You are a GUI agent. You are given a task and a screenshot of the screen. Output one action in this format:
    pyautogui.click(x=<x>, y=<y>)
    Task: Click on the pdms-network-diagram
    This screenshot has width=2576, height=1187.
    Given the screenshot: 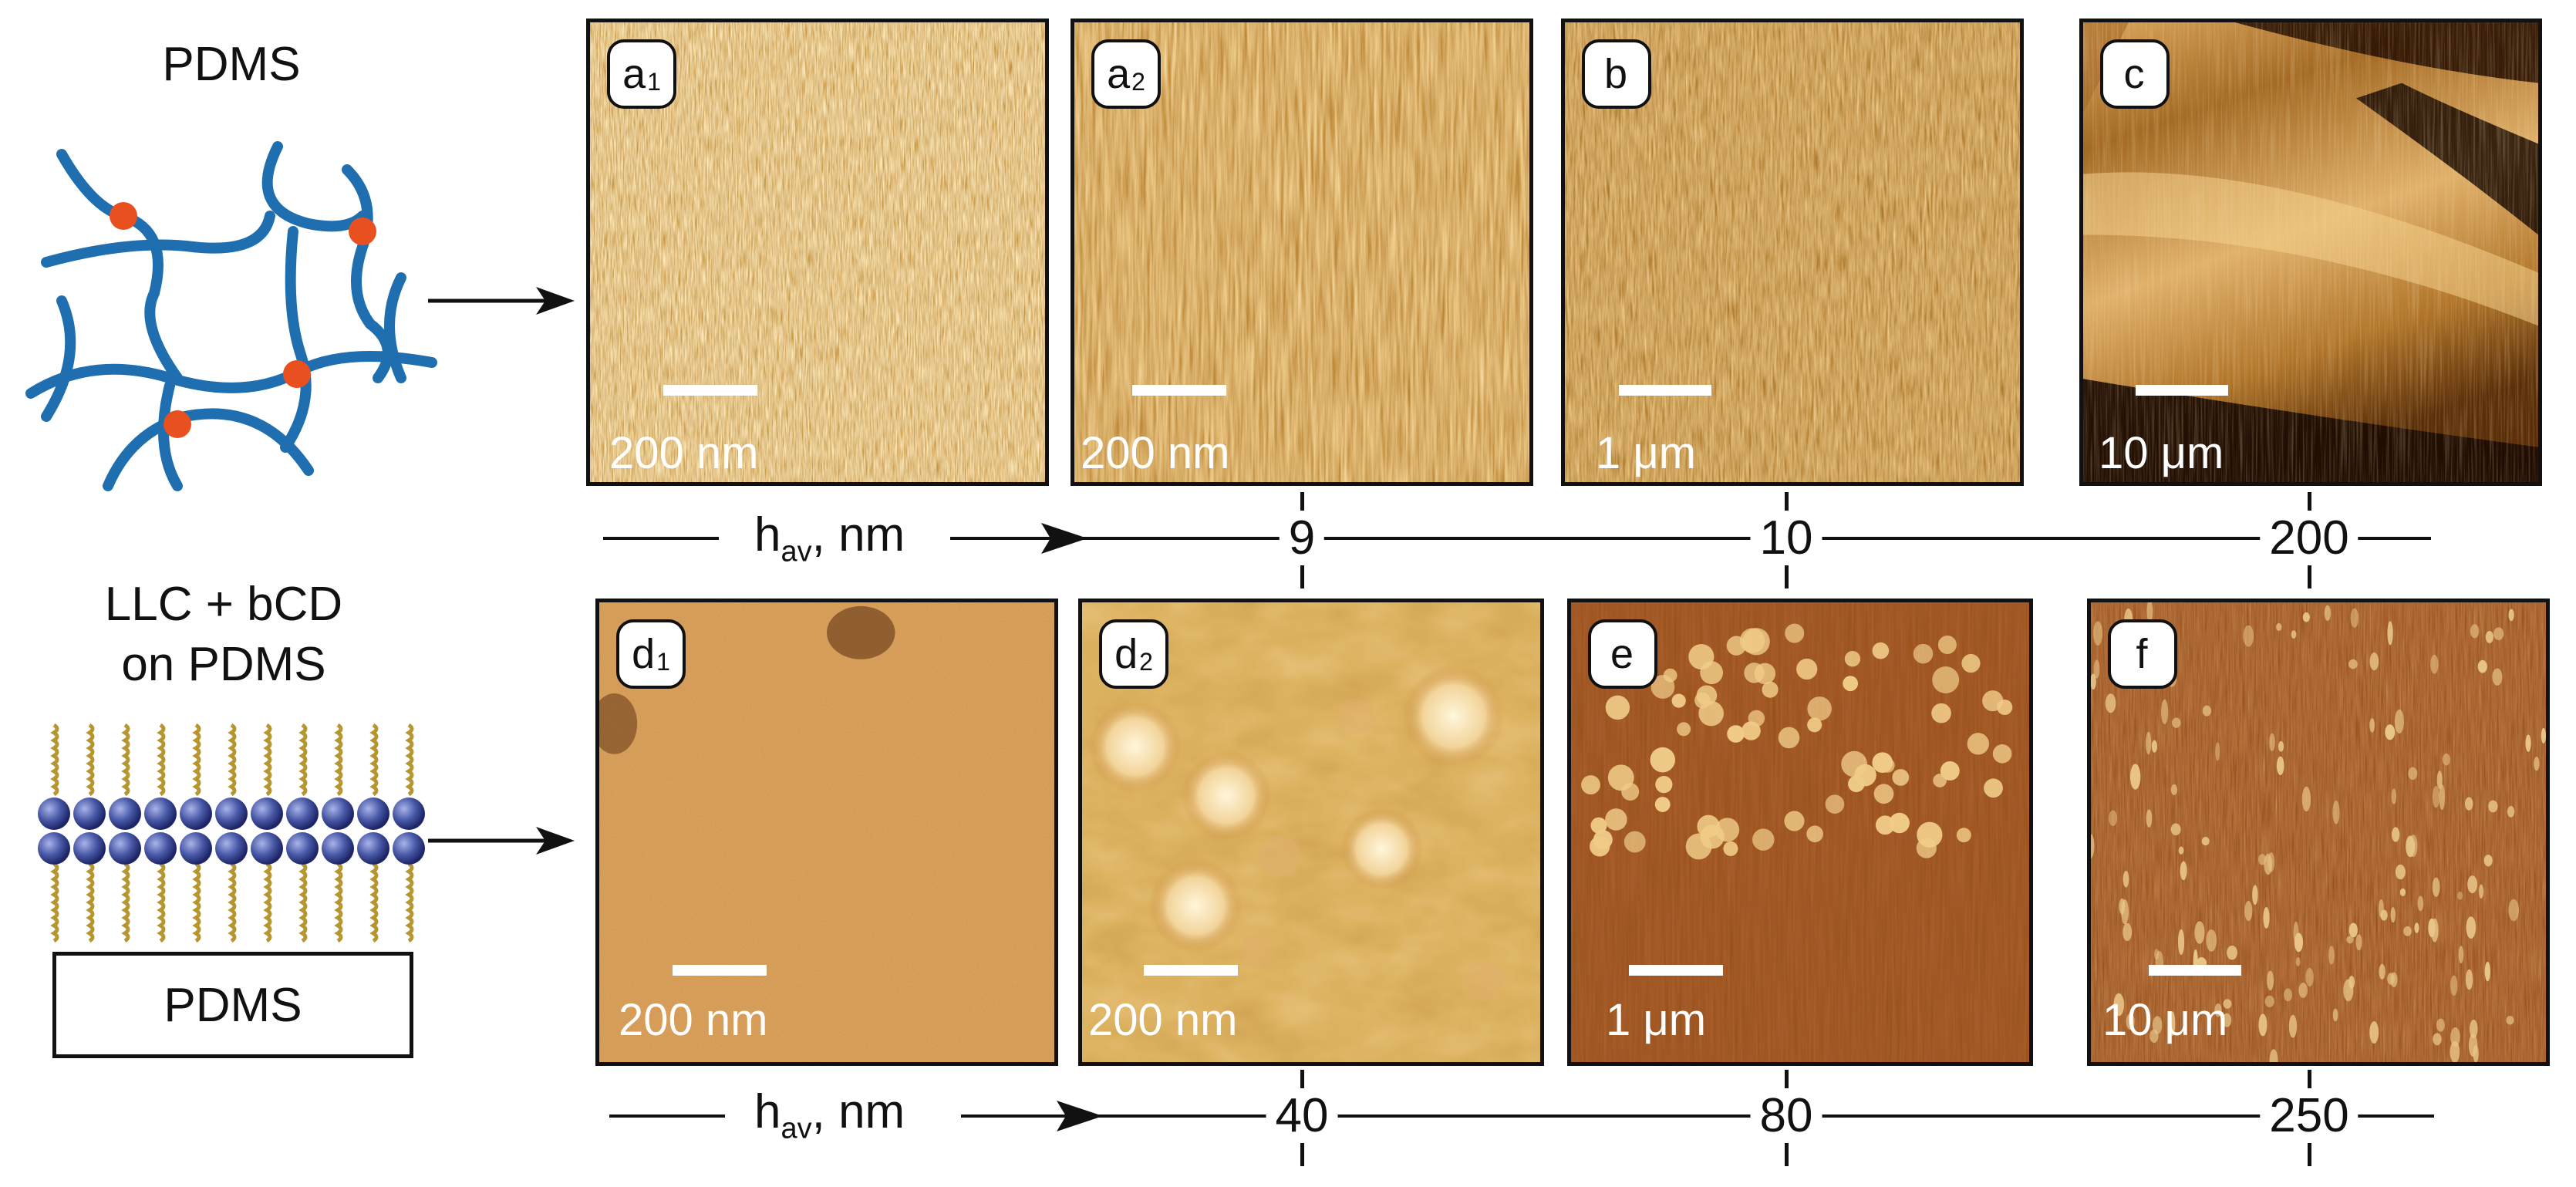 What is the action you would take?
    pyautogui.click(x=231, y=316)
    